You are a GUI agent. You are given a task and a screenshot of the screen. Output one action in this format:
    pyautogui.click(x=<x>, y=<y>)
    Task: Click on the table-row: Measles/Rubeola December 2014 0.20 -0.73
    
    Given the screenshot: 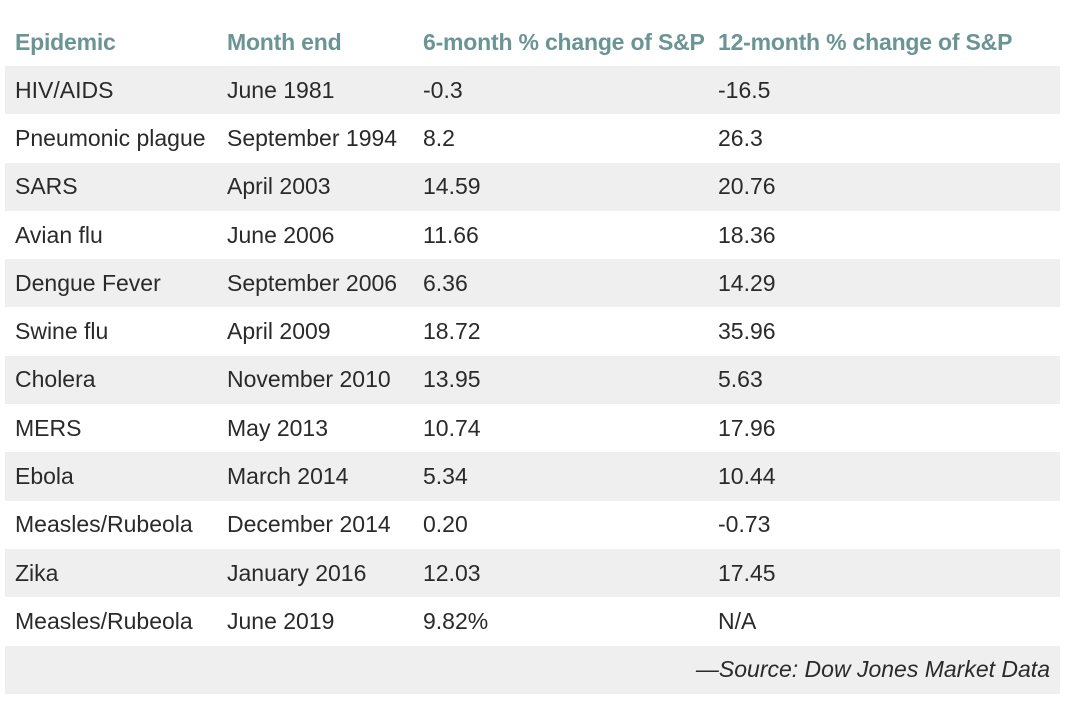 What is the action you would take?
    pyautogui.click(x=532, y=524)
    